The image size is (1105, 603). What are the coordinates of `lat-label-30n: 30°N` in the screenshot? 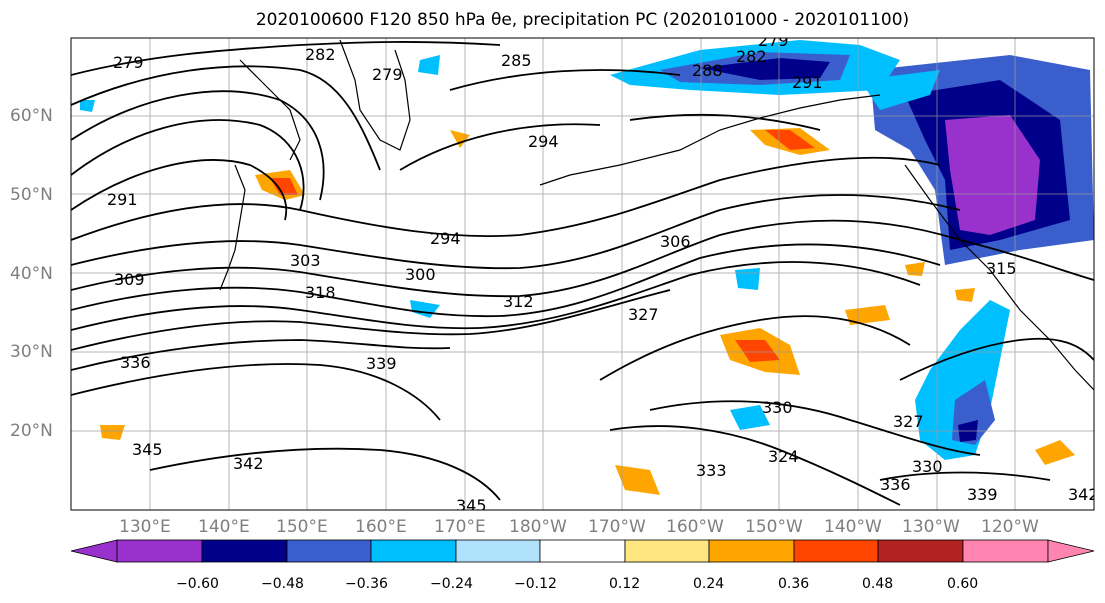 It's located at (31, 352).